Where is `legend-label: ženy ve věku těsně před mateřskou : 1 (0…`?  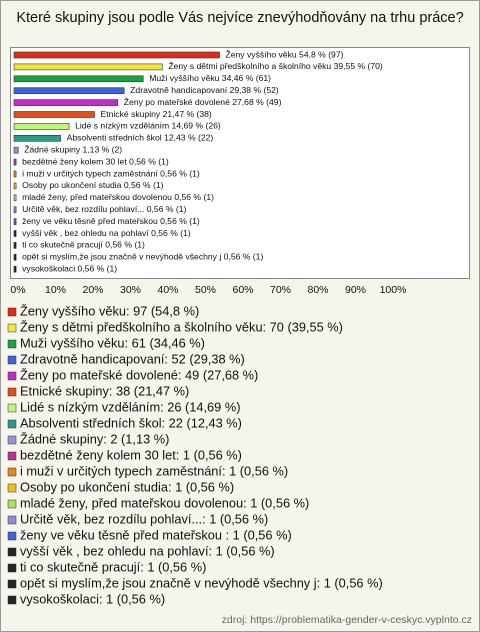
legend-label: ženy ve věku těsně před mateřskou : 1 (0… is located at coordinates (156, 534).